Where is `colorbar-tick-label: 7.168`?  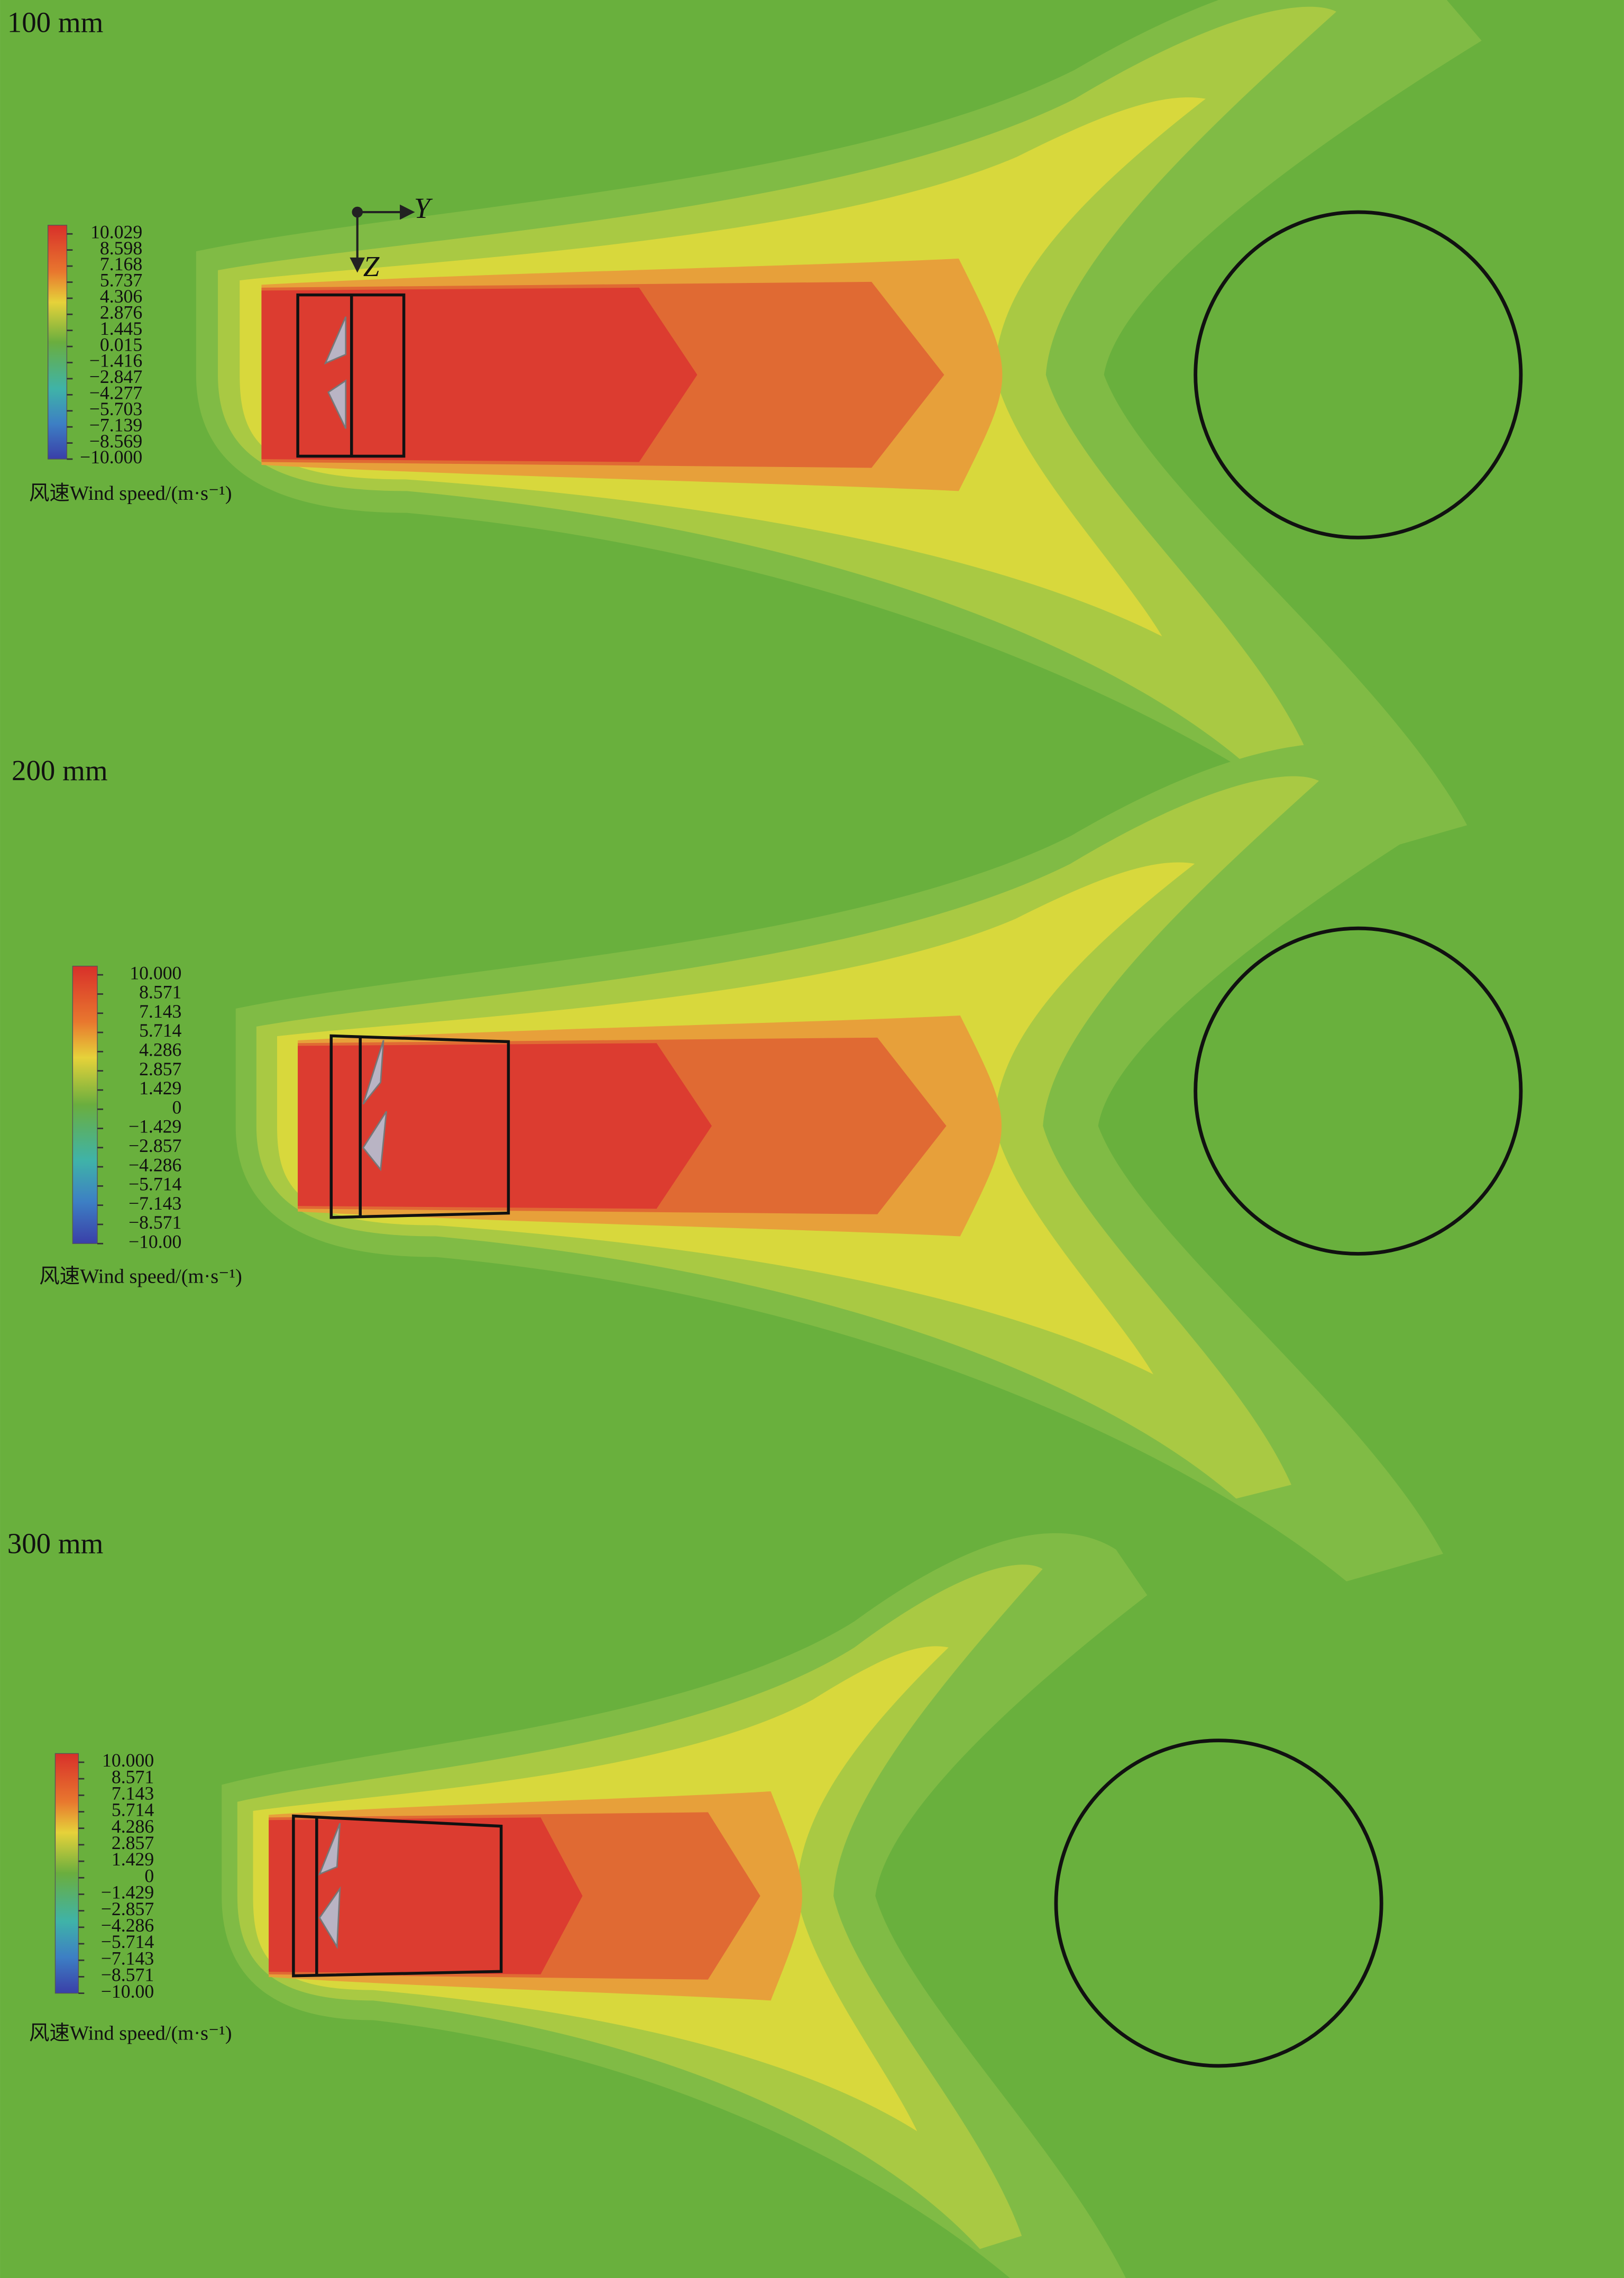
colorbar-tick-label: 7.168 is located at coordinates (121, 264).